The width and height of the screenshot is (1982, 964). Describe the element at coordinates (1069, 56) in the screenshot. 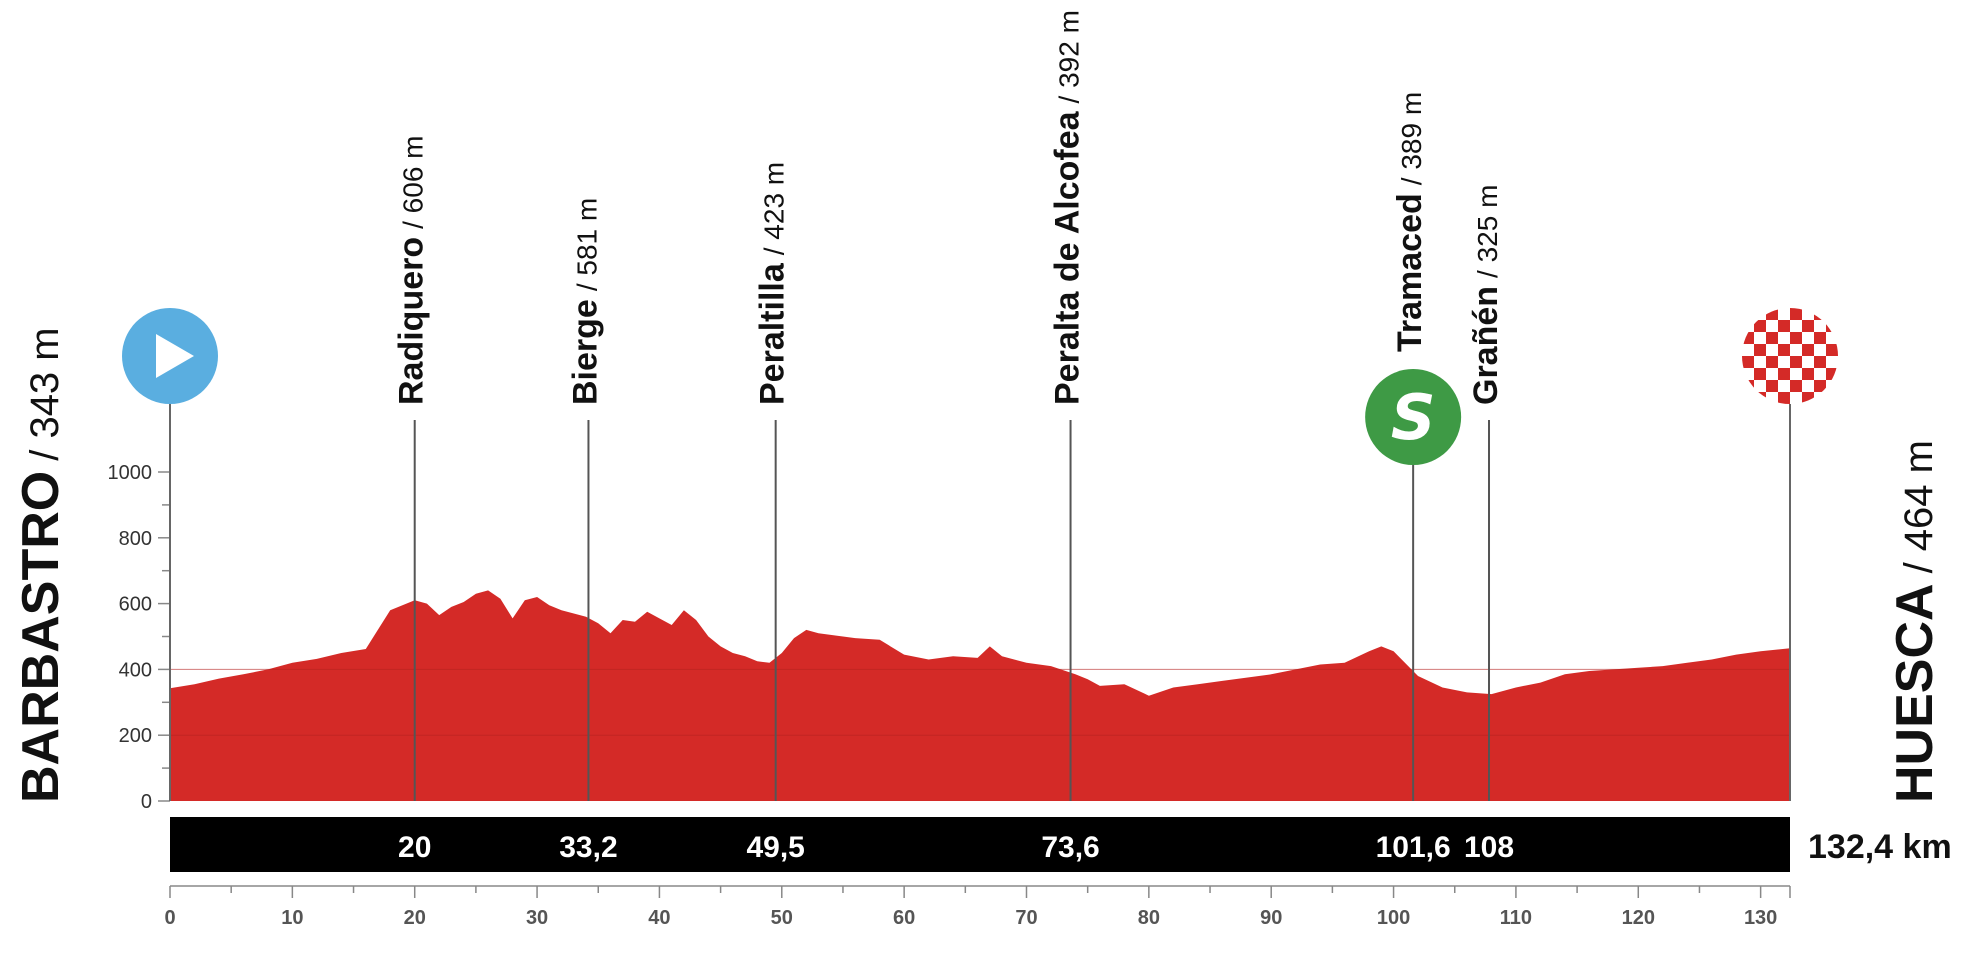

I see `point-altitude: / 392 m` at that location.